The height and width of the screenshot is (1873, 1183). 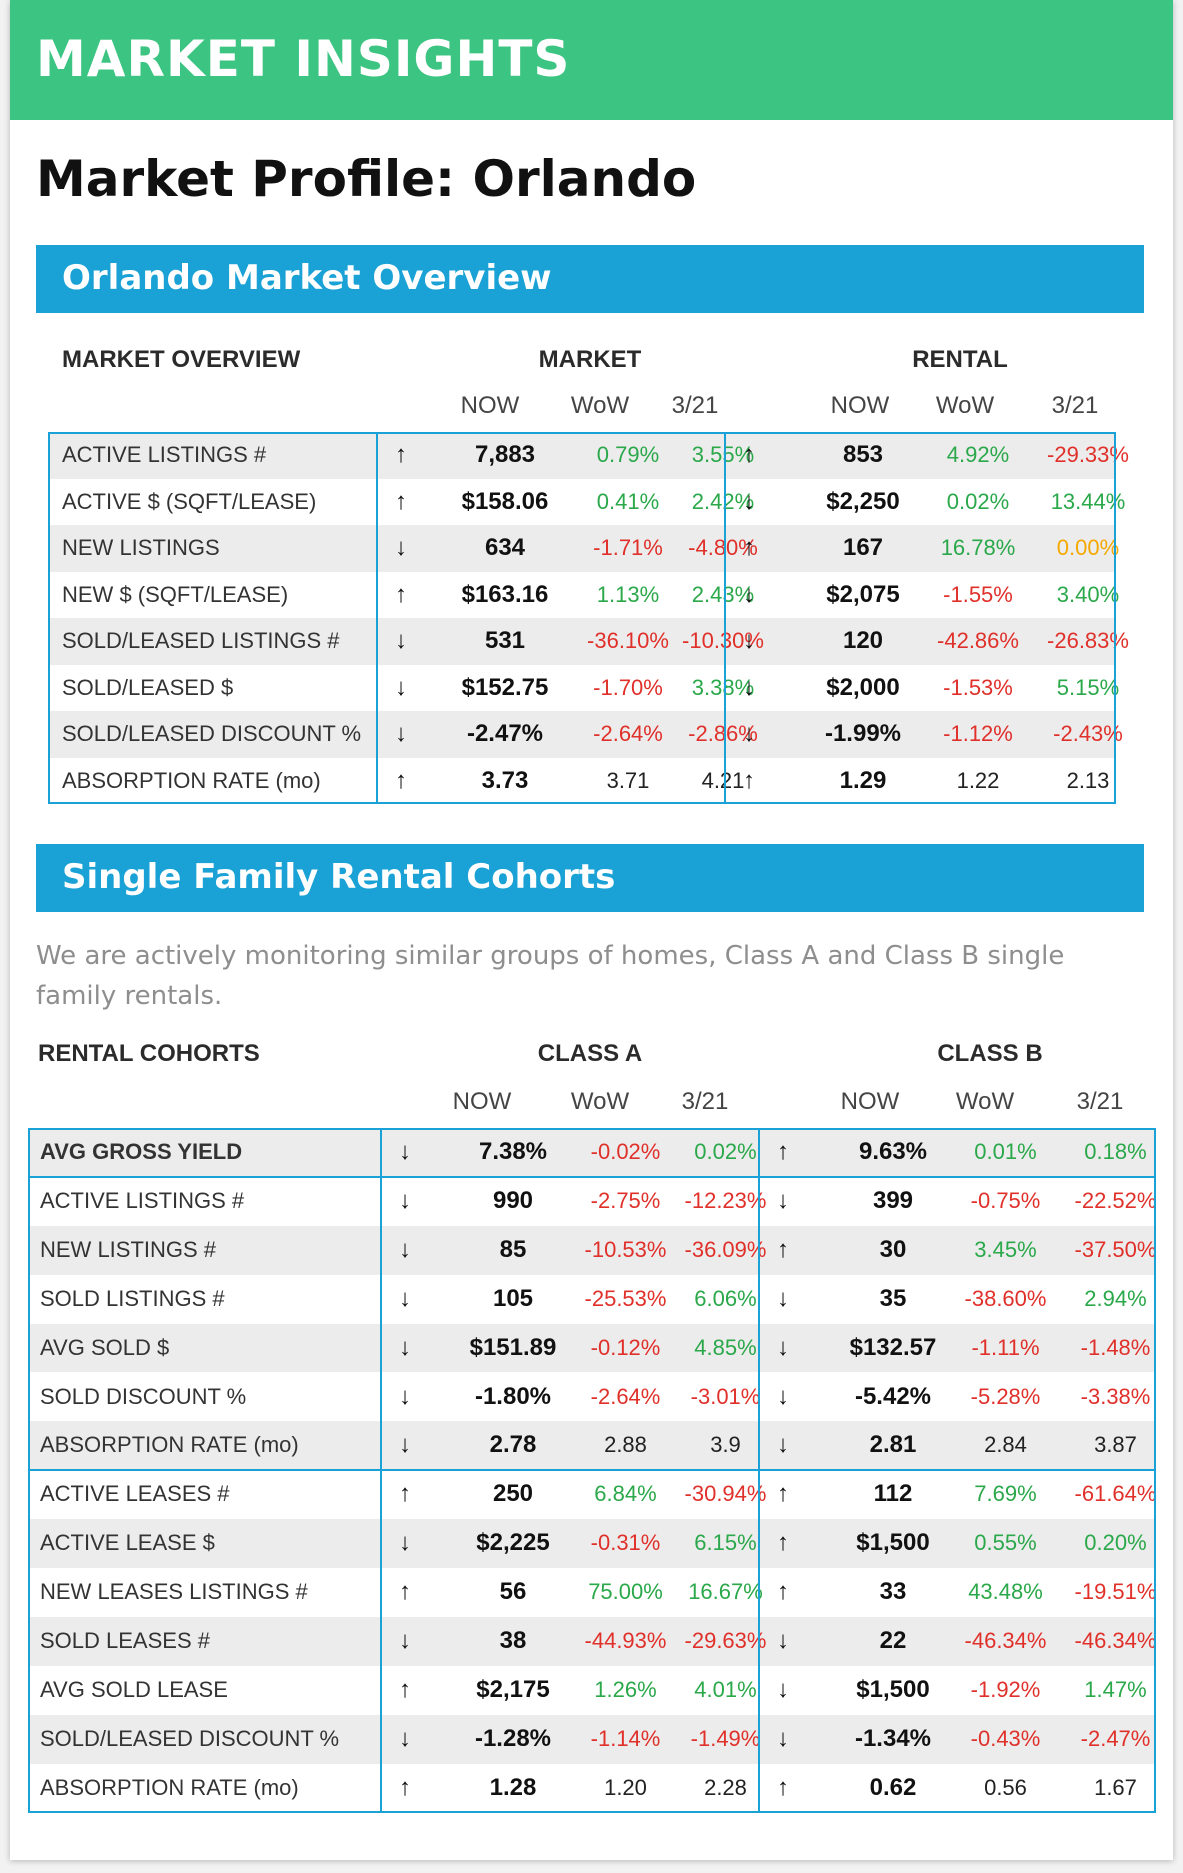 I want to click on cell-mar-b: -1.48%, so click(x=1115, y=1347).